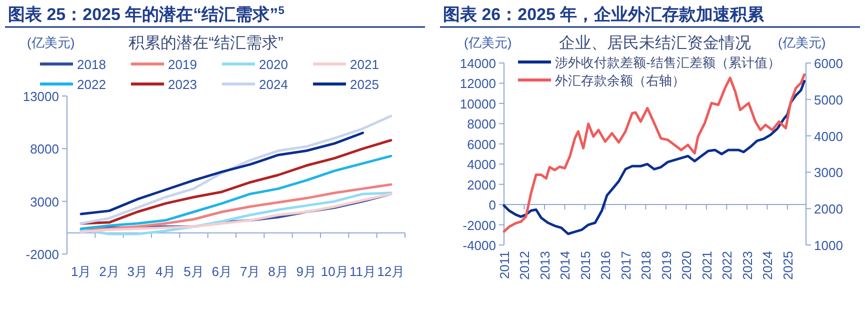  Describe the element at coordinates (646, 265) in the screenshot. I see `x-tick-label: 2018` at that location.